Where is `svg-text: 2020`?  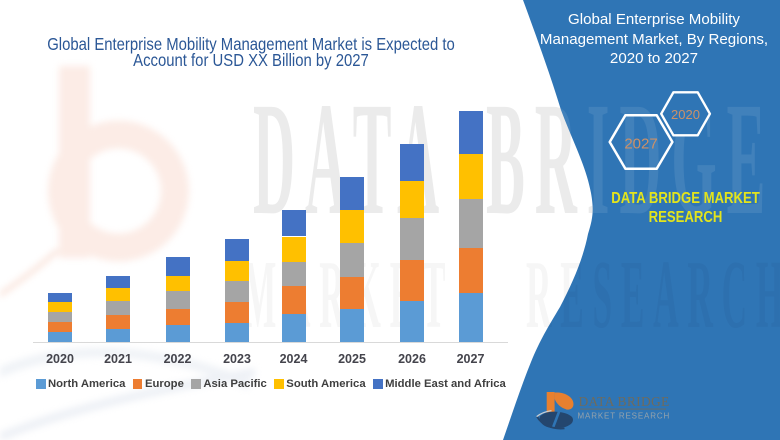 svg-text: 2020 is located at coordinates (685, 114).